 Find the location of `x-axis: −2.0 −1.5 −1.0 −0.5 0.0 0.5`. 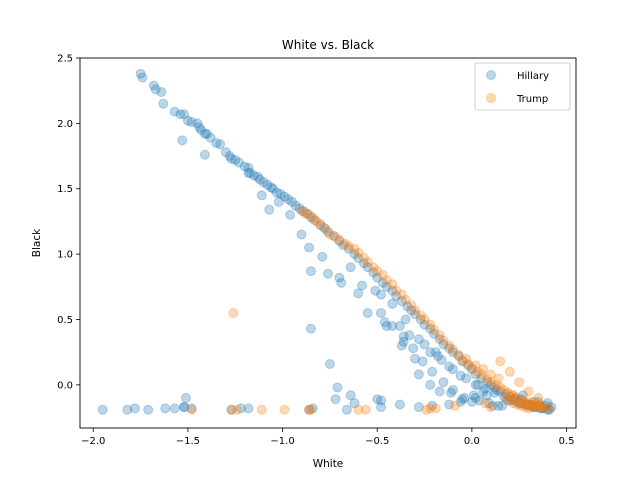

x-axis: −2.0 −1.5 −1.0 −0.5 0.0 0.5 is located at coordinates (327, 437).